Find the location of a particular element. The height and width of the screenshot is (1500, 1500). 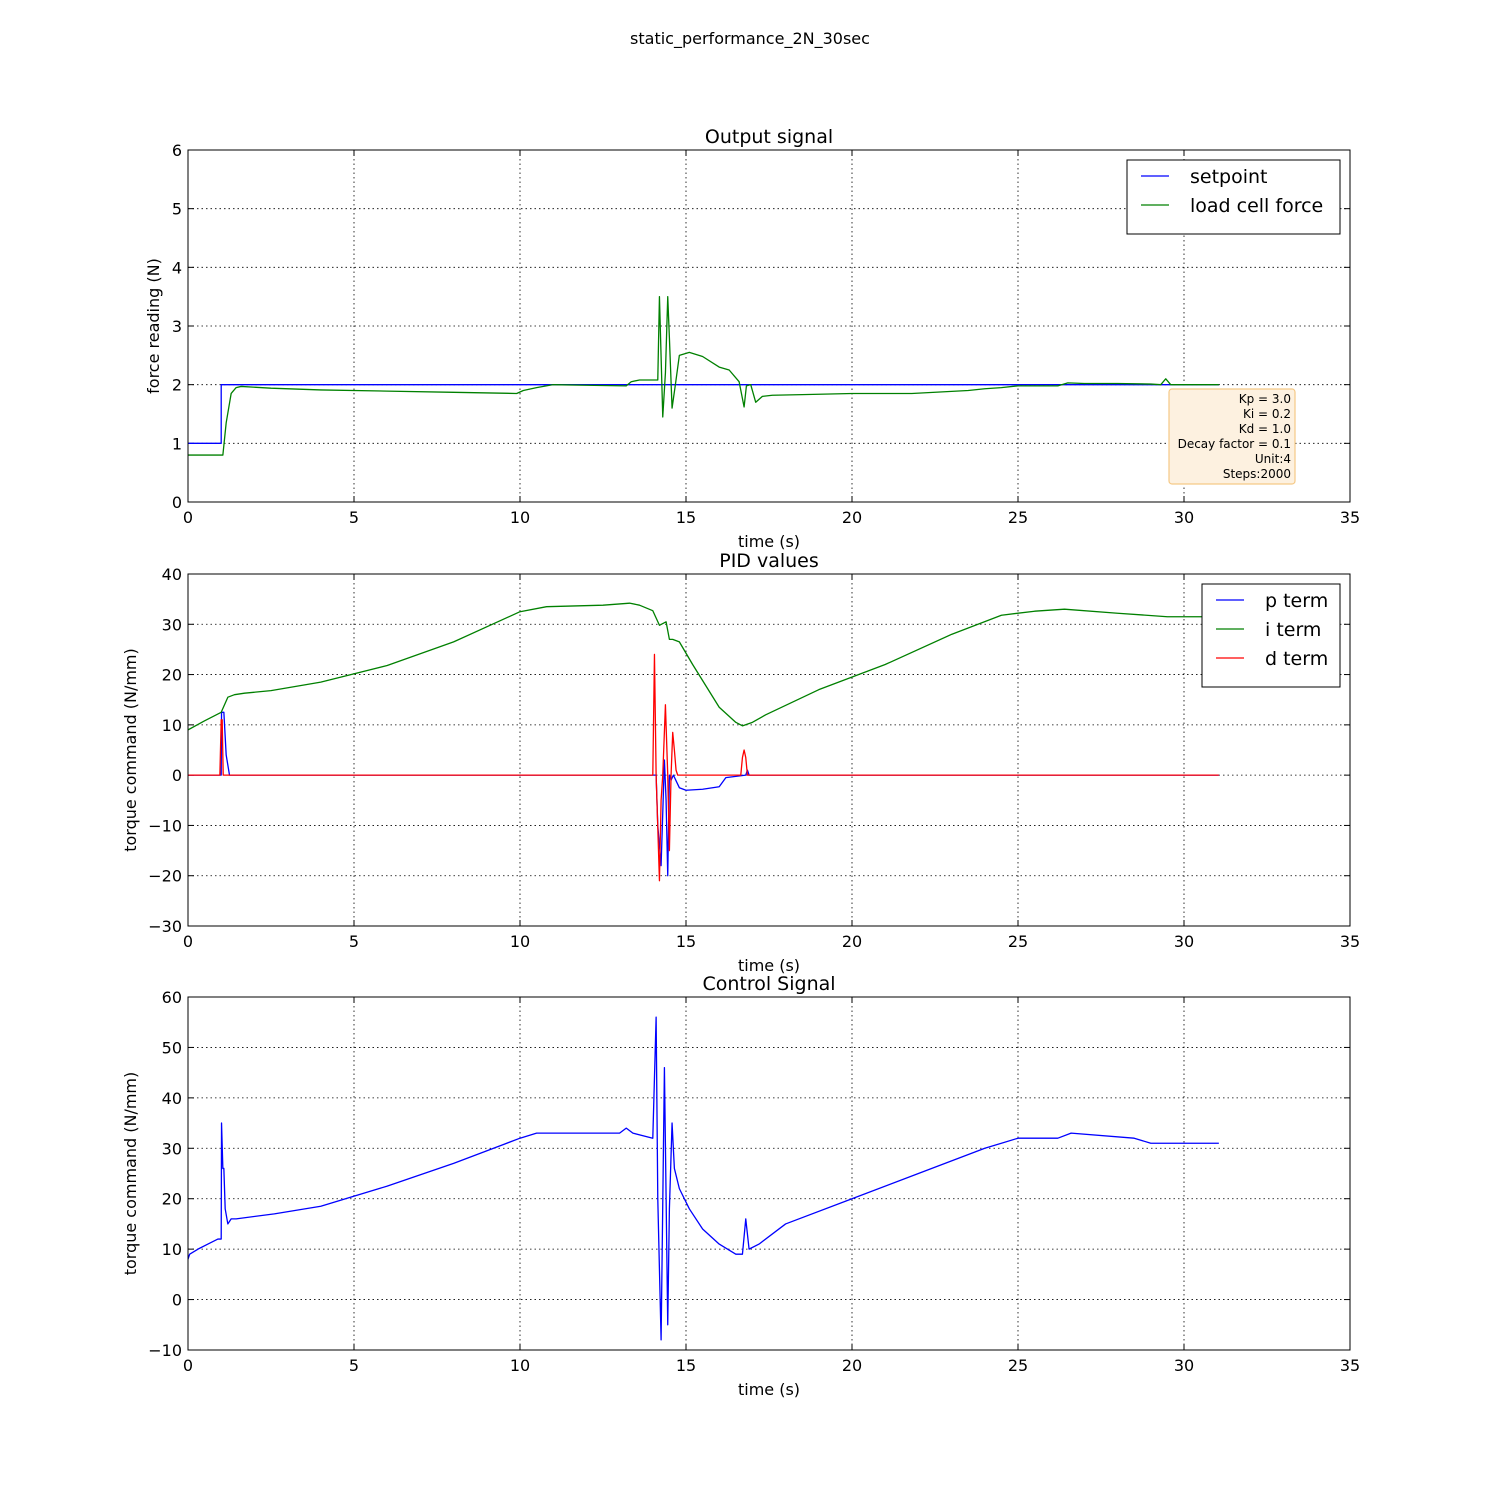

y-tick-label: 4 is located at coordinates (177, 267).